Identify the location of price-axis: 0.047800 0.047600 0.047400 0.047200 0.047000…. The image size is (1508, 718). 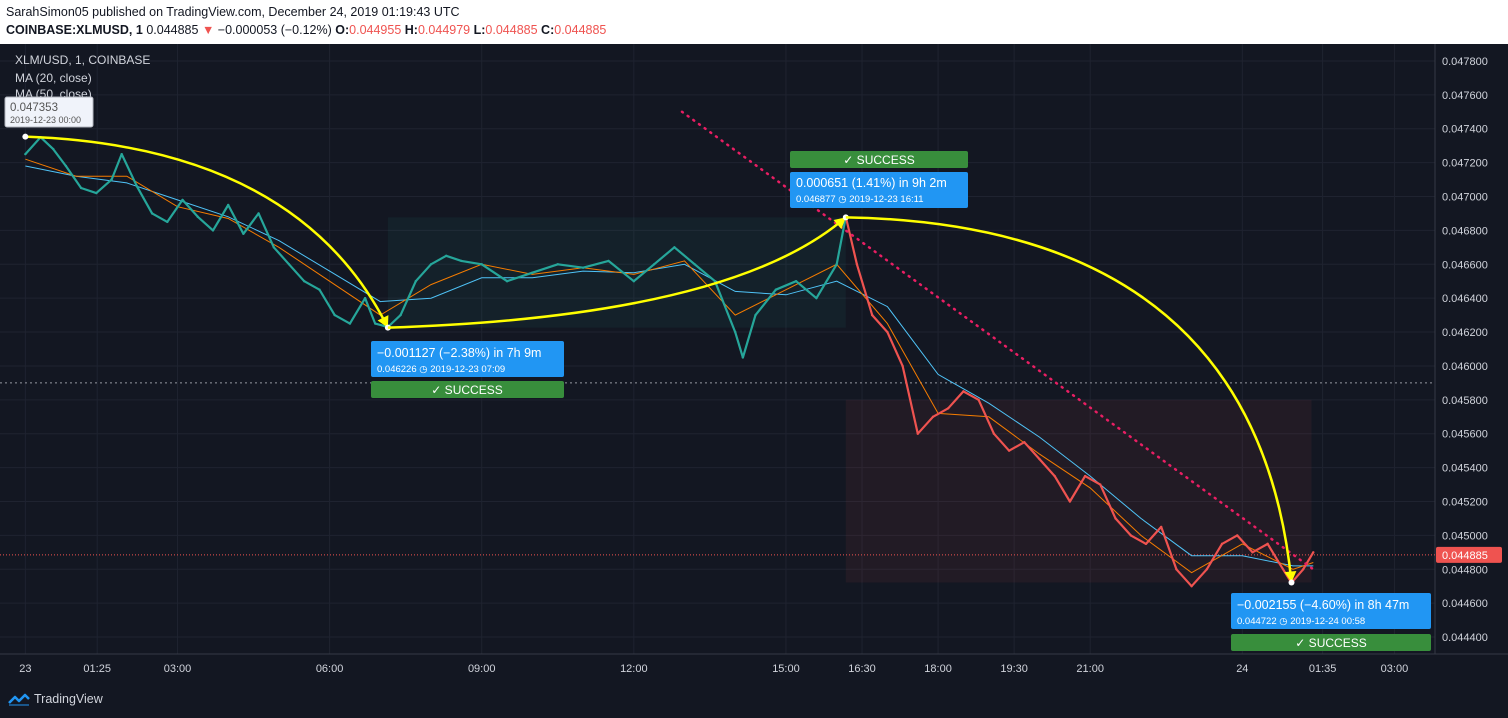
(1465, 350).